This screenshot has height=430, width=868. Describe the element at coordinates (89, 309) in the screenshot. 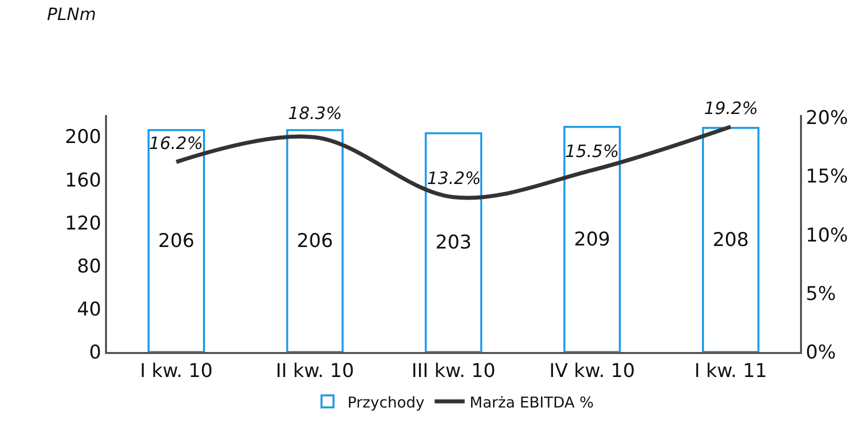

I see `y-tick-label: 40` at that location.